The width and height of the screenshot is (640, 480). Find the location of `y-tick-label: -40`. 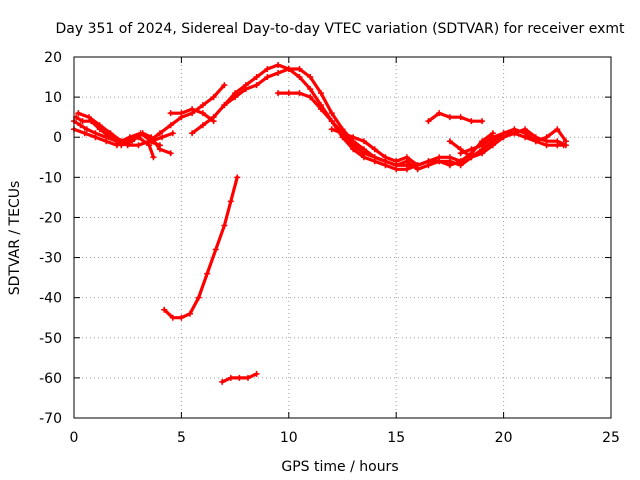

y-tick-label: -40 is located at coordinates (50, 299).